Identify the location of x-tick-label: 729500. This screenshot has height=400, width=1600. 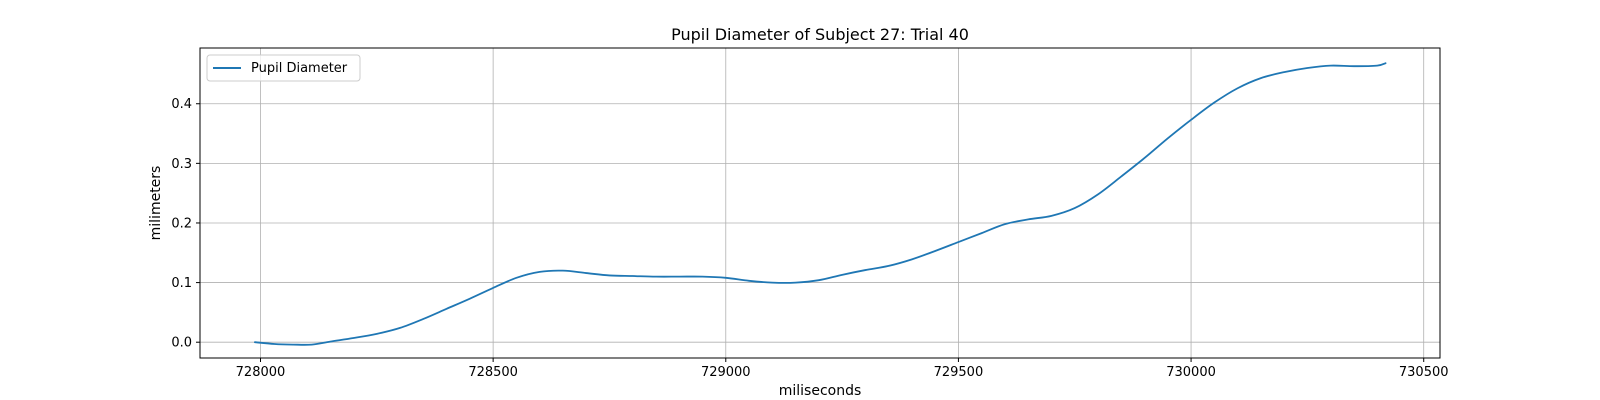
(959, 372).